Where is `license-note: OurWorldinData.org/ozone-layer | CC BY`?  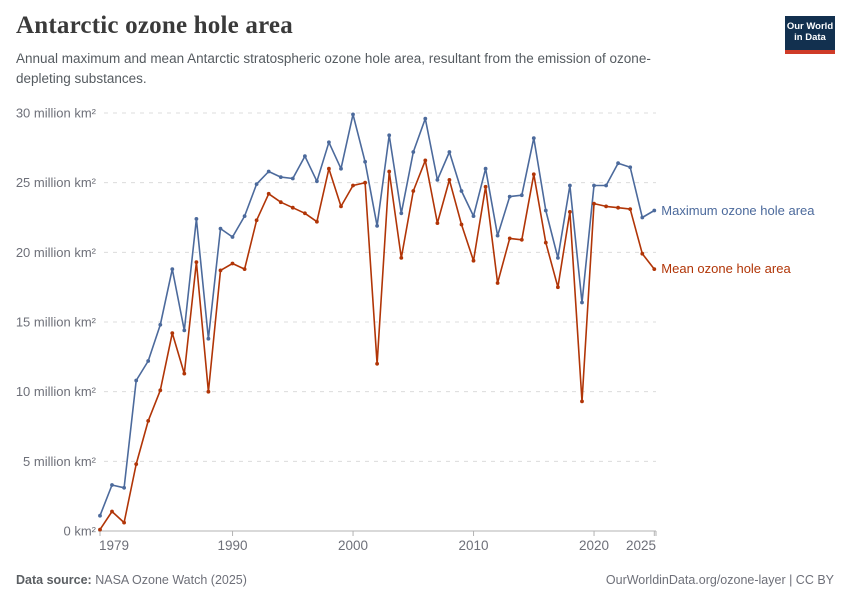
license-note: OurWorldinData.org/ozone-layer | CC BY is located at coordinates (719, 580).